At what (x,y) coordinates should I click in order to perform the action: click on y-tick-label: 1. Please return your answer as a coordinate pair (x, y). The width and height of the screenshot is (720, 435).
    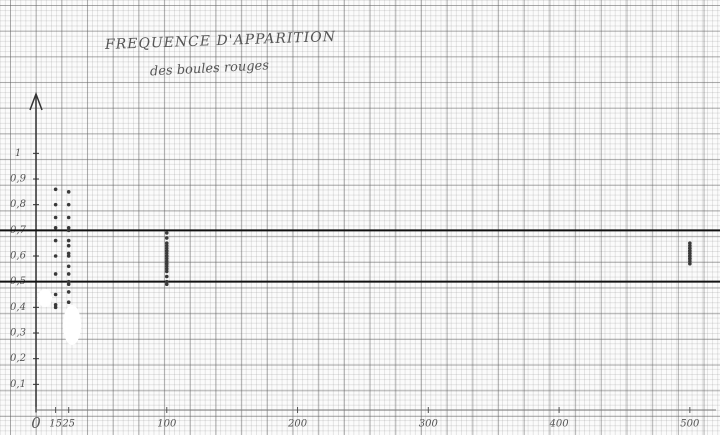
    Looking at the image, I should click on (18, 153).